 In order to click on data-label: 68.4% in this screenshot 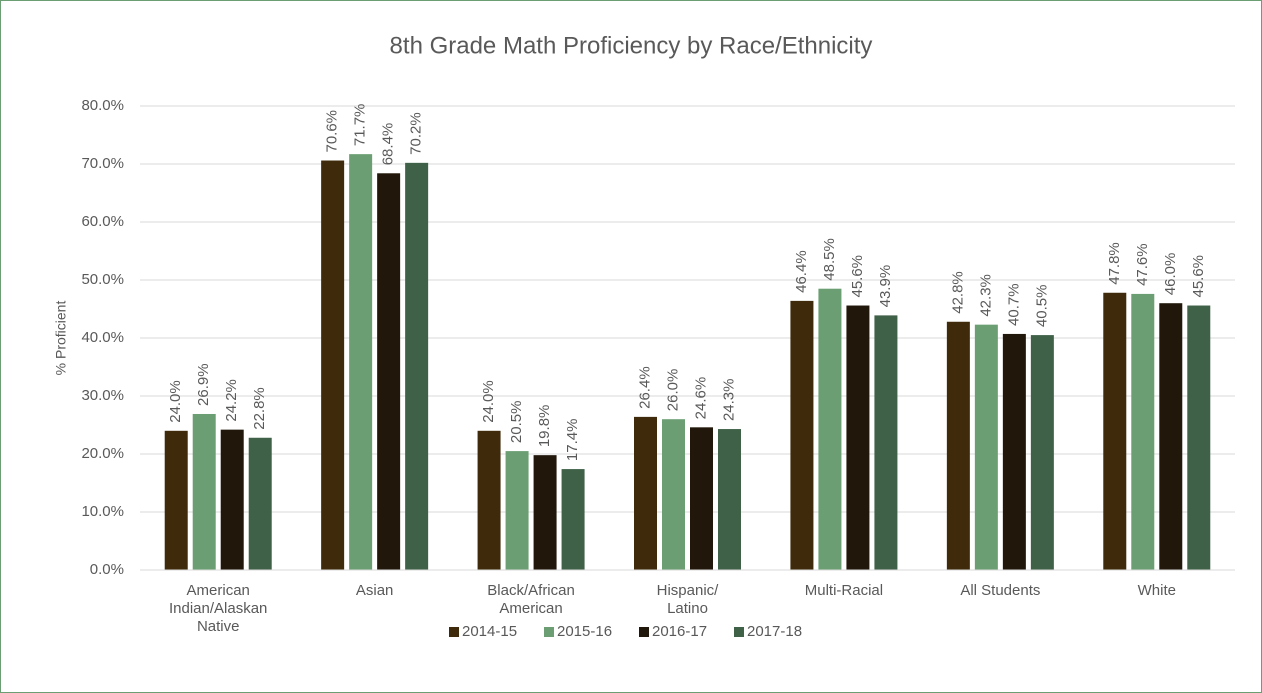, I will do `click(388, 144)`.